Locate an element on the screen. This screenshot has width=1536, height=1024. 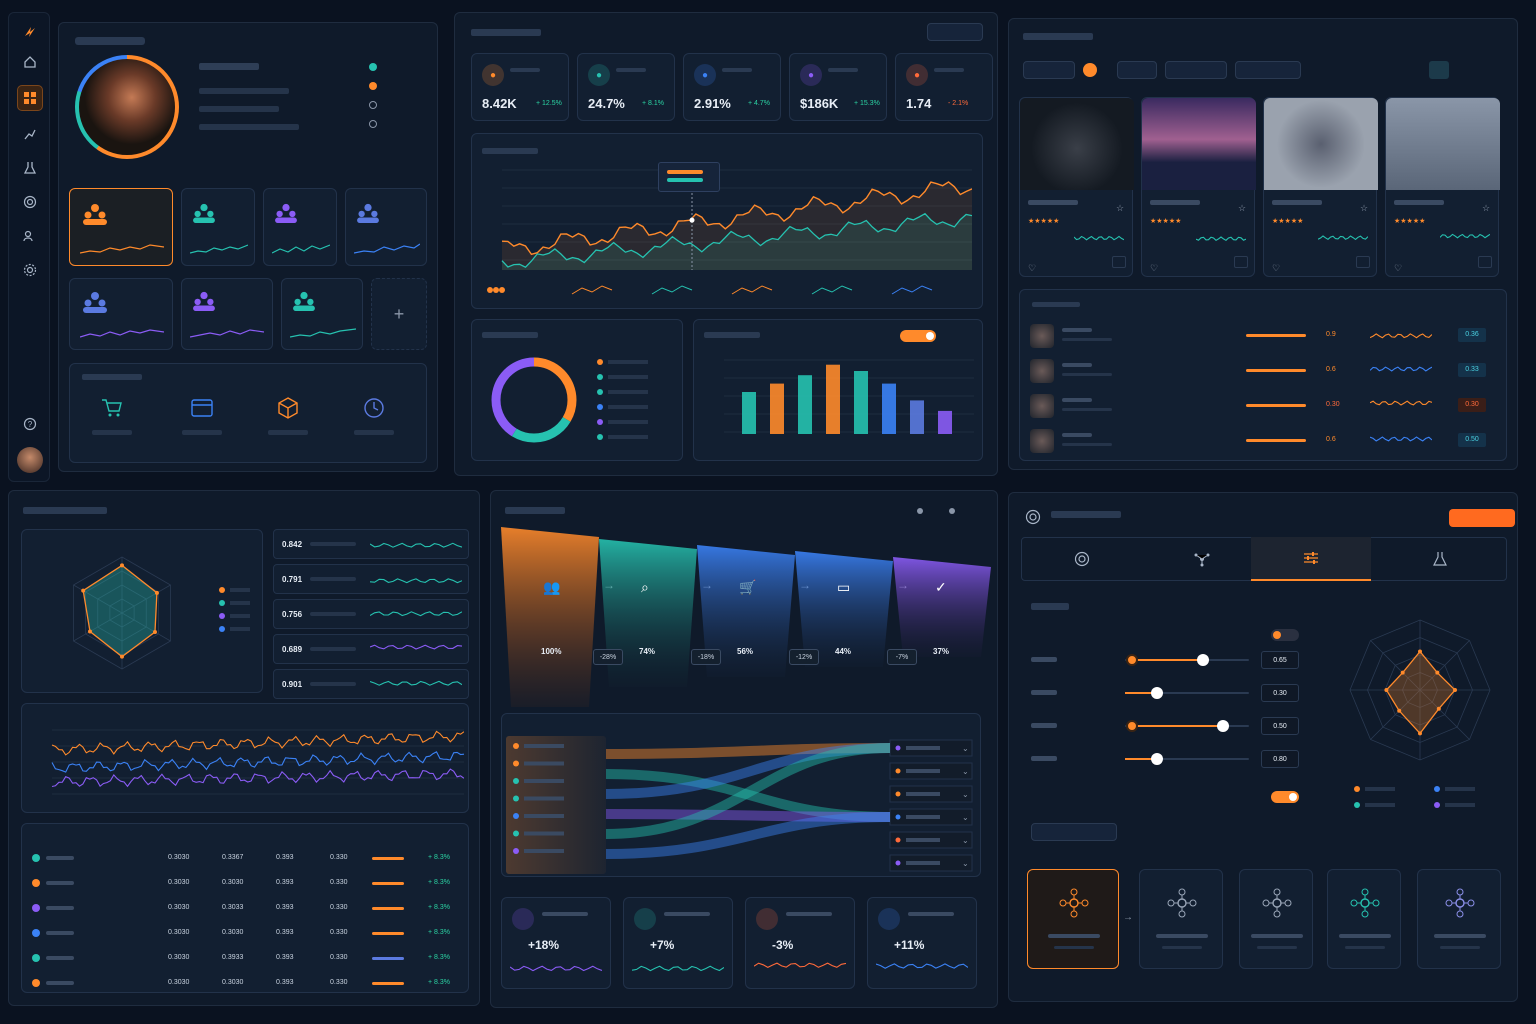
slider-value: 0.50 is located at coordinates (1280, 726).